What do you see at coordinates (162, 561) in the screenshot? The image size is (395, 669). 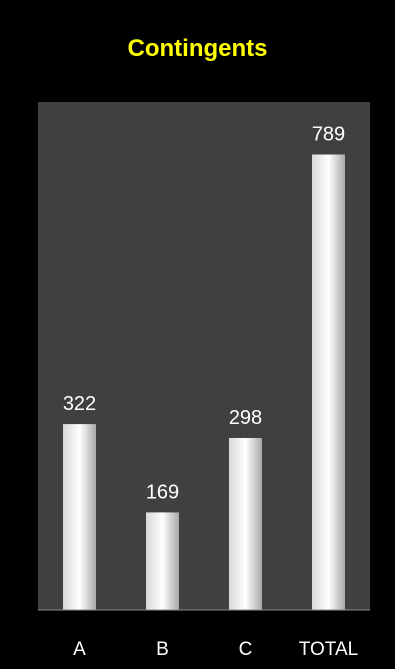 I see `bar-b` at bounding box center [162, 561].